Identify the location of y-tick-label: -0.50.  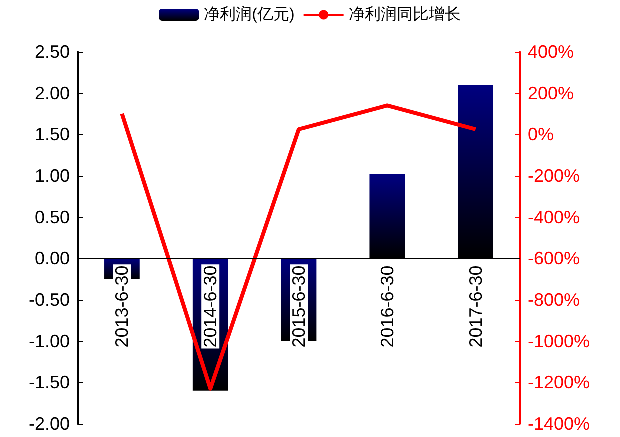
(49, 300).